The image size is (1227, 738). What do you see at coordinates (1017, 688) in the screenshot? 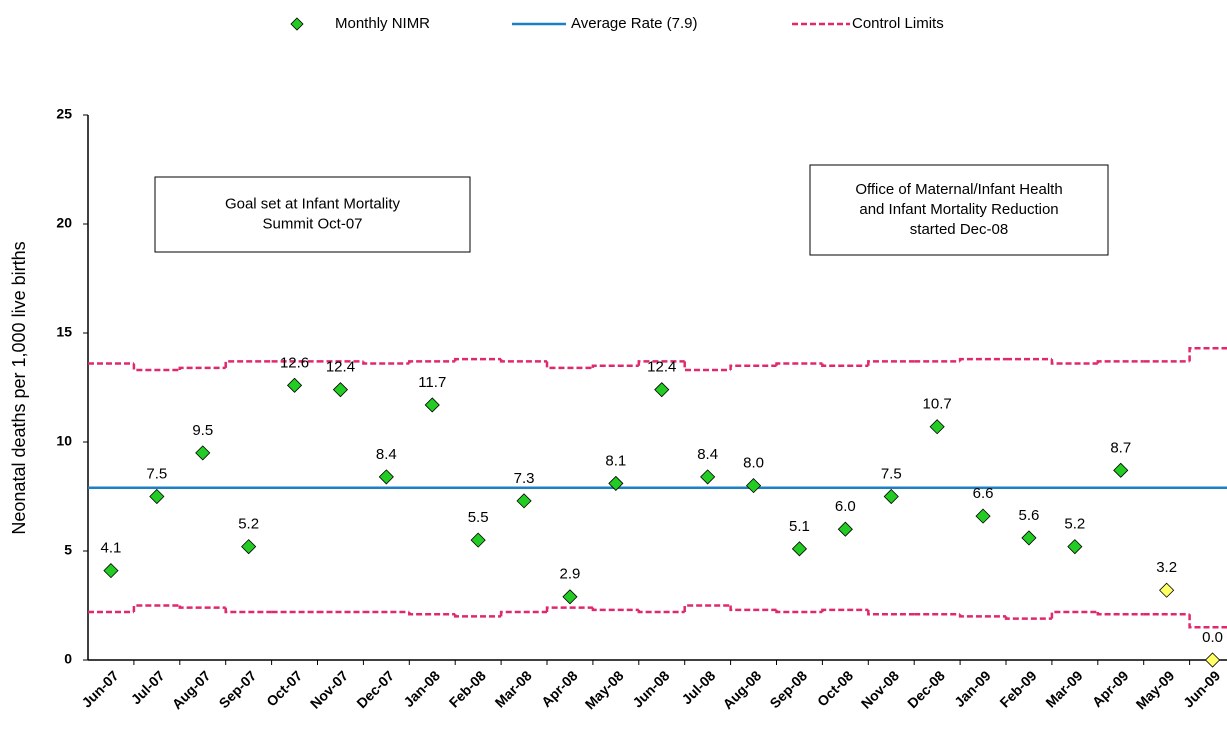
I see `x-tick-label: Feb-09` at bounding box center [1017, 688].